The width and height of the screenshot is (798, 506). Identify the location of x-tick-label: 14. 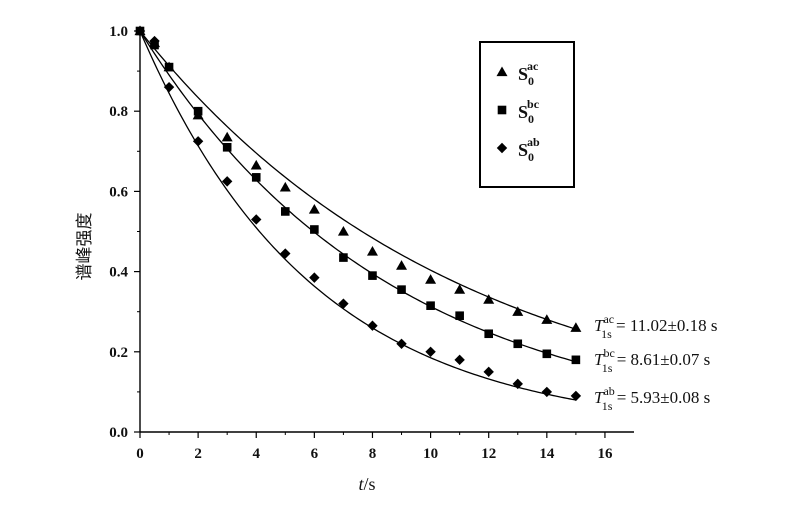
(547, 454).